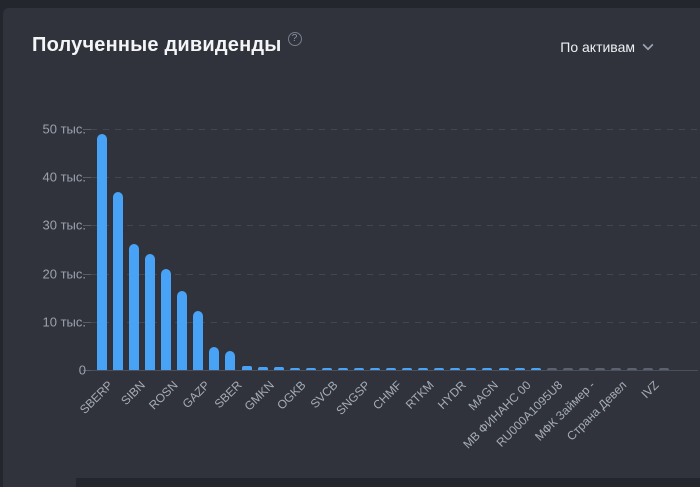 The width and height of the screenshot is (700, 487). I want to click on page-title: Полученные дивиденды, so click(157, 45).